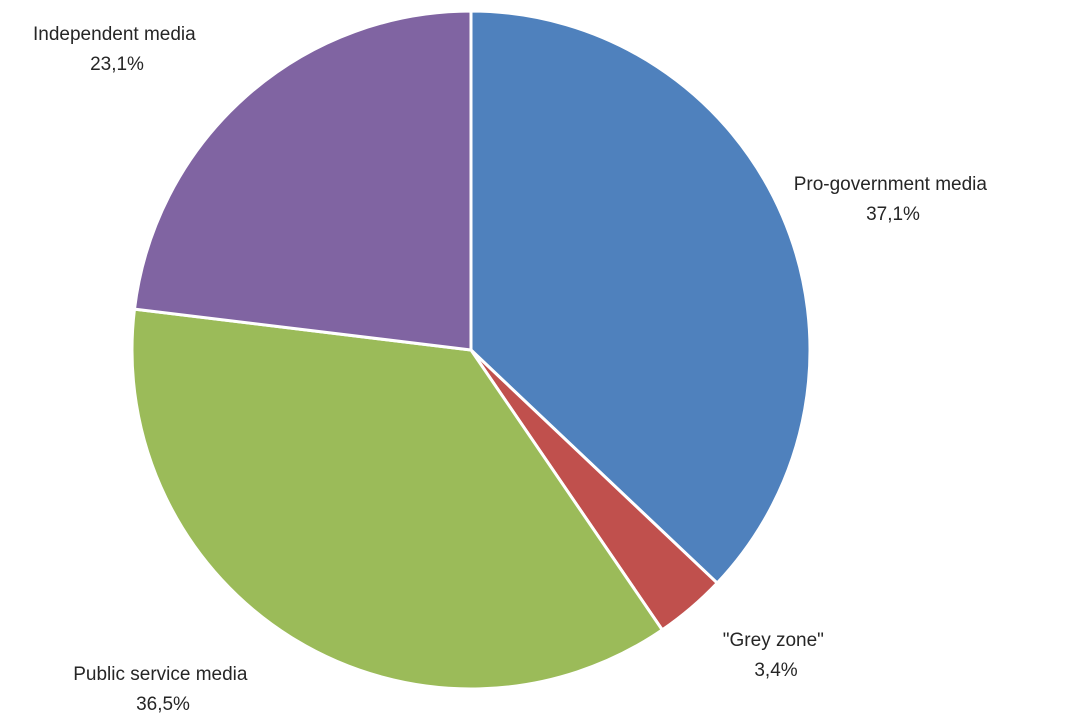 The height and width of the screenshot is (717, 1067). I want to click on label-grey-zone: "Grey zone" 3,4%, so click(776, 655).